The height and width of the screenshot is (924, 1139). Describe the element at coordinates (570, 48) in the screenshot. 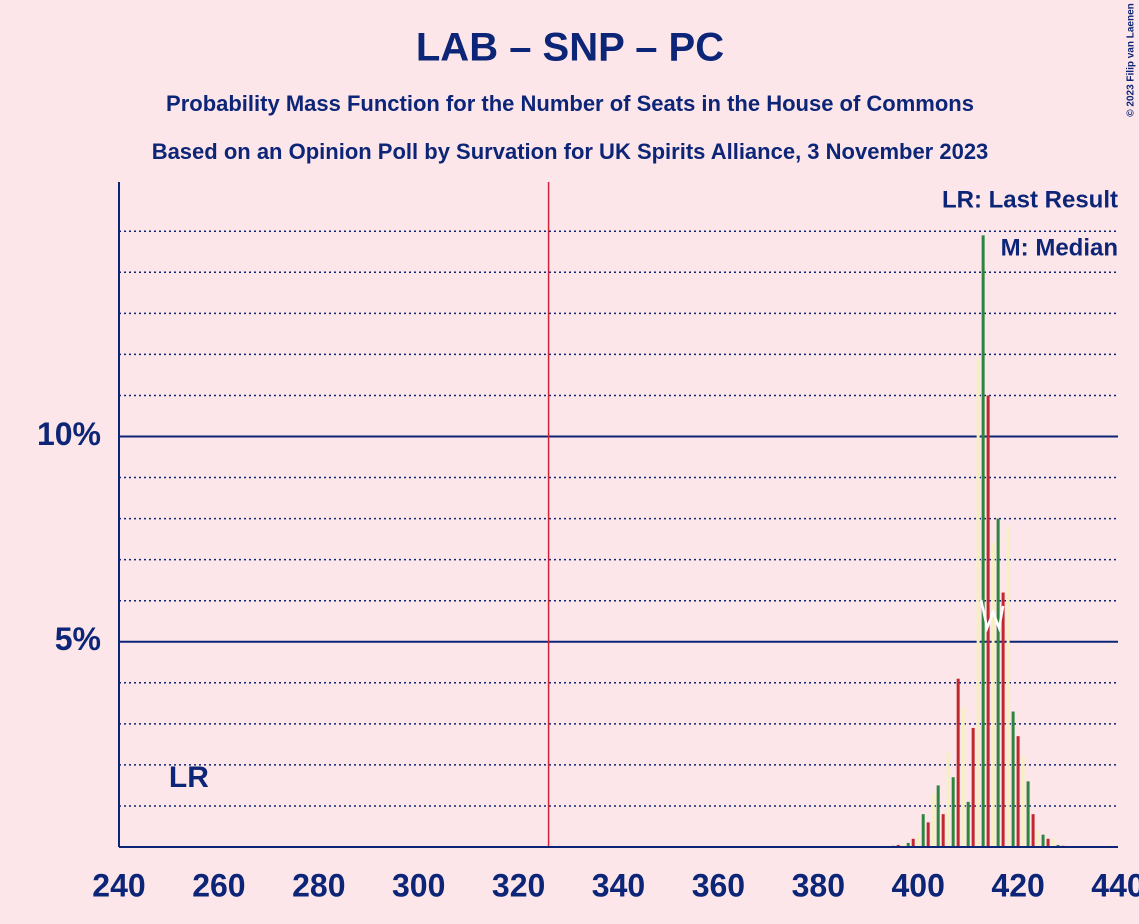

I see `chart-title: LAB – SNP – PC` at that location.